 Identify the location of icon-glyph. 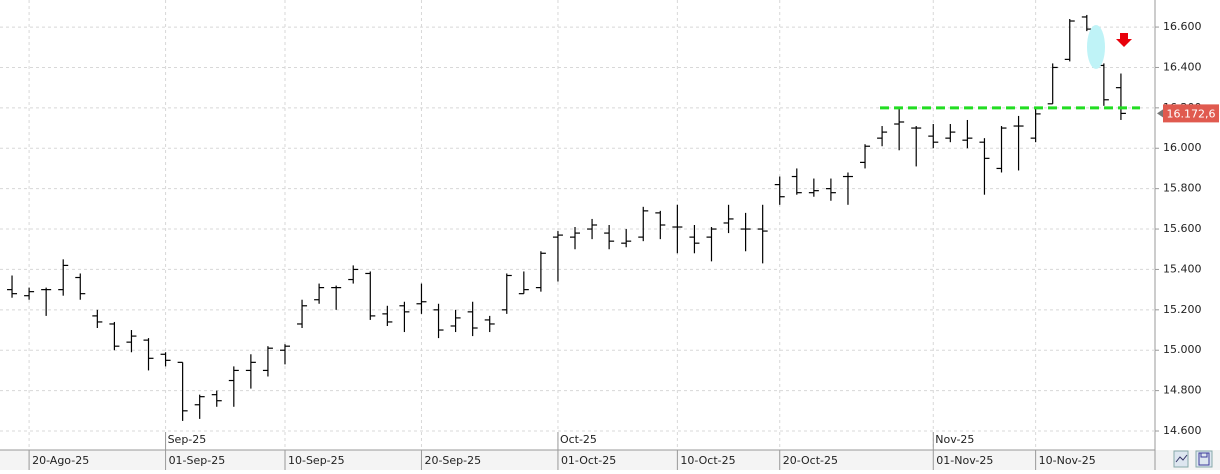
(1181, 458).